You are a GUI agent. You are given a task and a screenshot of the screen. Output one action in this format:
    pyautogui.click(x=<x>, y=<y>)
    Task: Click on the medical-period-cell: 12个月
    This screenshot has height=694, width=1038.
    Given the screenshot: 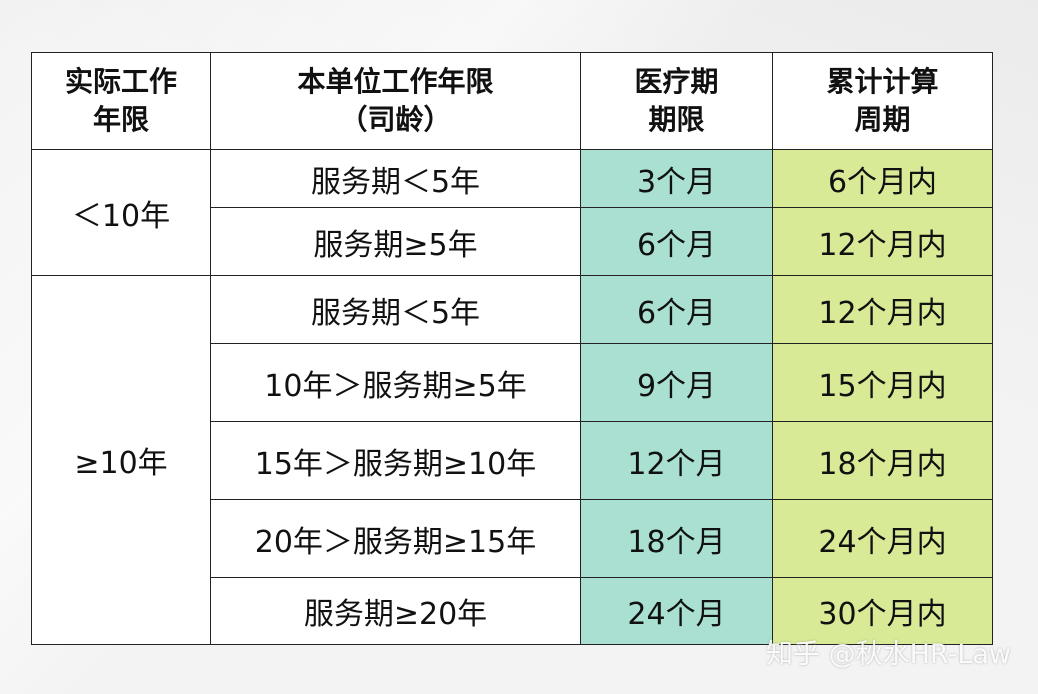 What is the action you would take?
    pyautogui.click(x=676, y=460)
    